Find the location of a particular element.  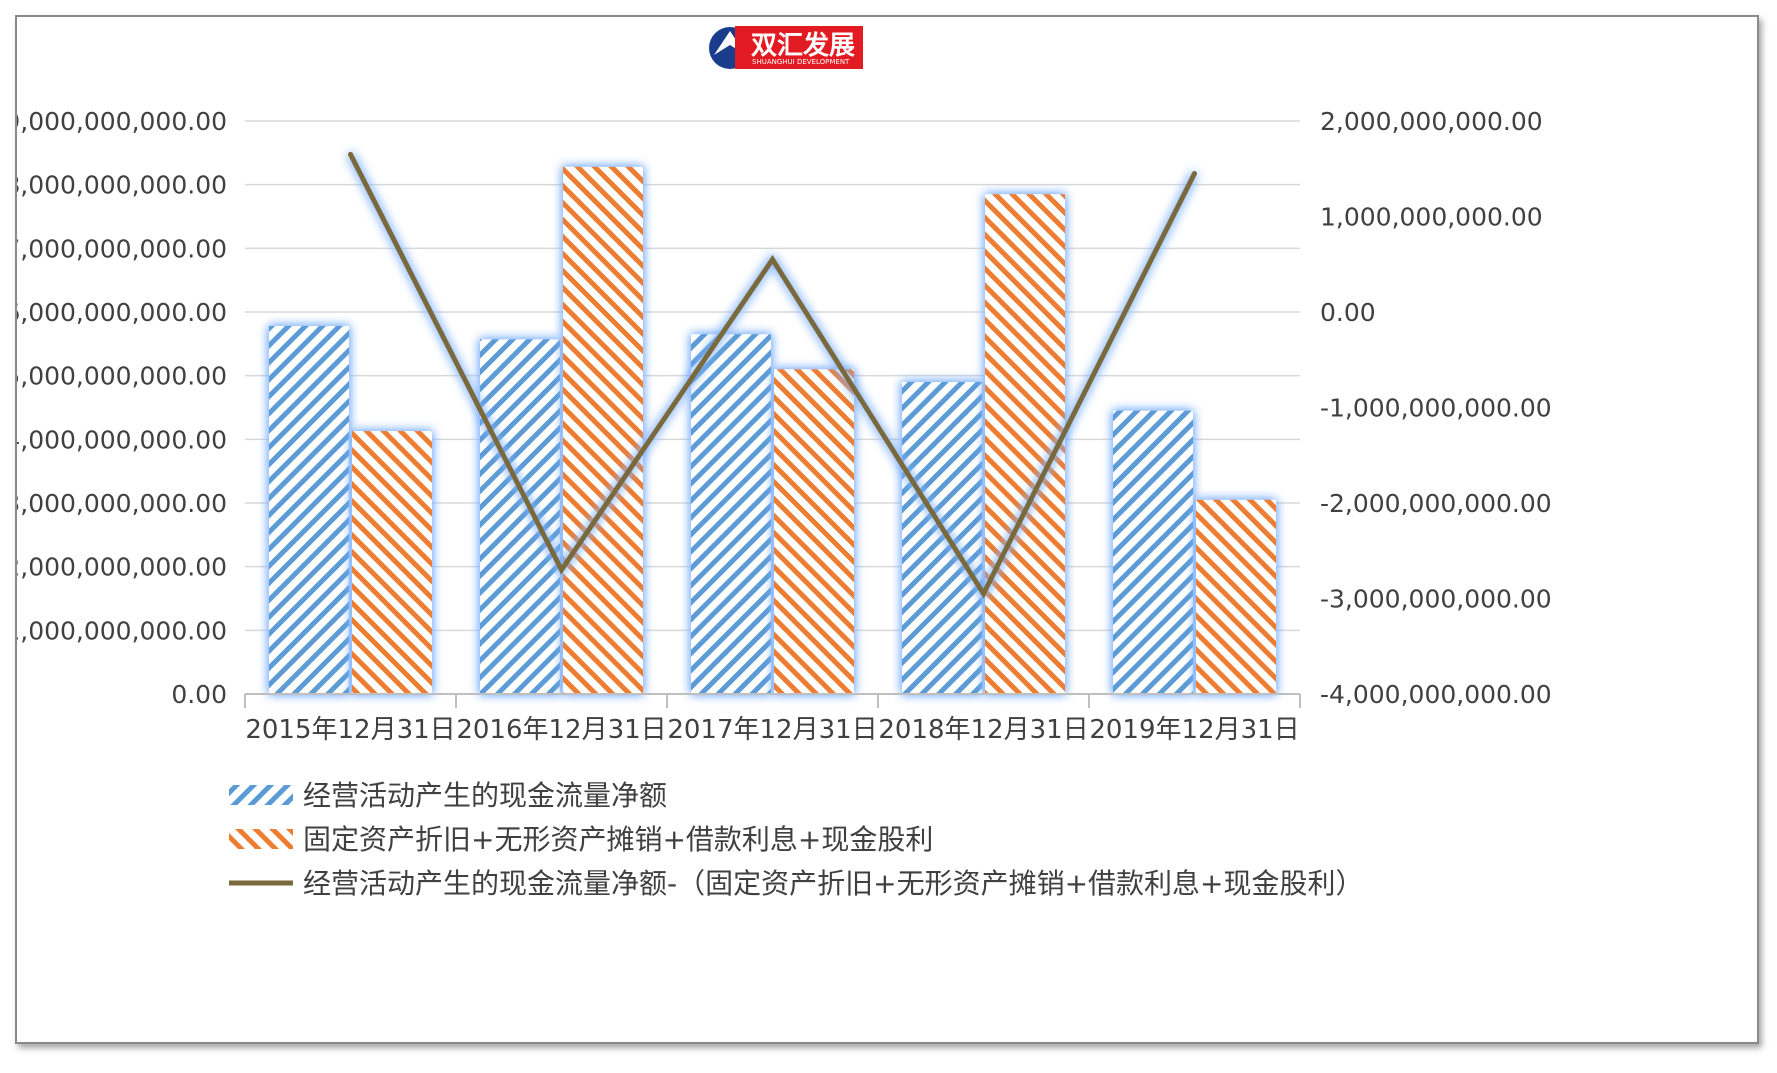

x-tick-label: 2018年12月31日 is located at coordinates (983, 730).